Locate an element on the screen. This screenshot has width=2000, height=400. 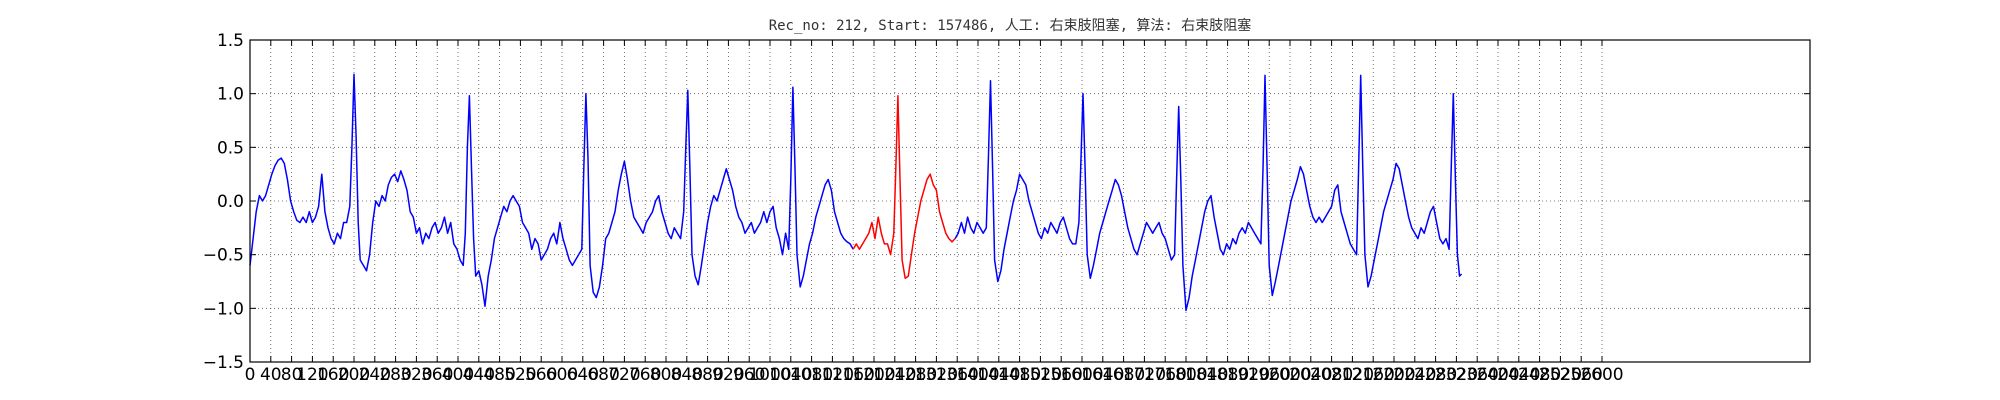
x-tick-label: 40 is located at coordinates (271, 375).